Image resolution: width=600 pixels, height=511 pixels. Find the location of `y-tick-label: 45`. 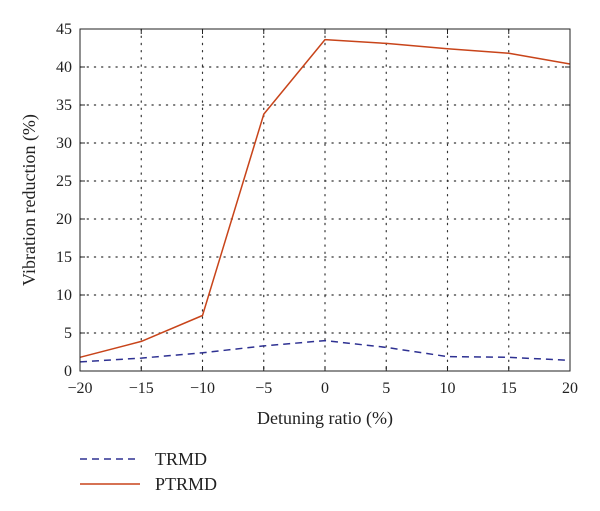

y-tick-label: 45 is located at coordinates (64, 29).